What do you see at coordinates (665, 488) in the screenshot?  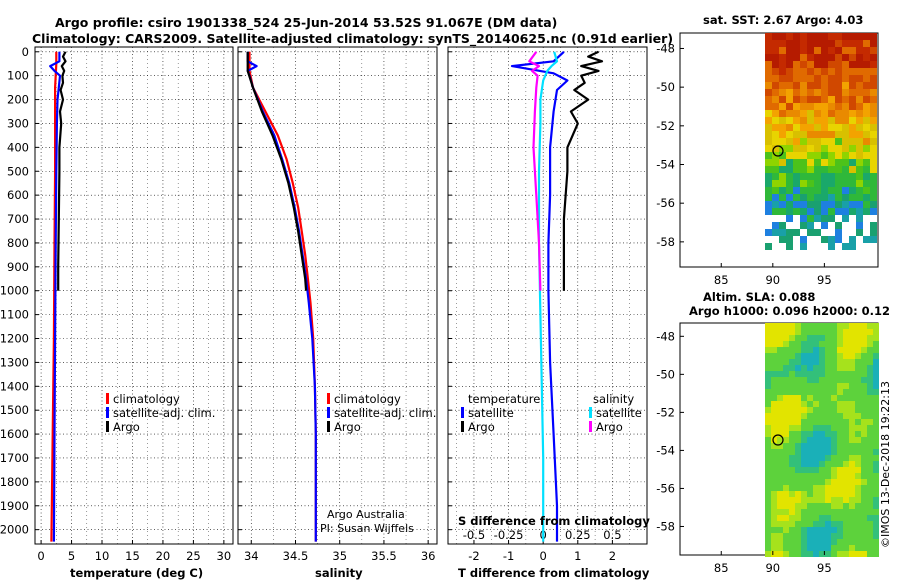 I see `map-lat-label: -56` at bounding box center [665, 488].